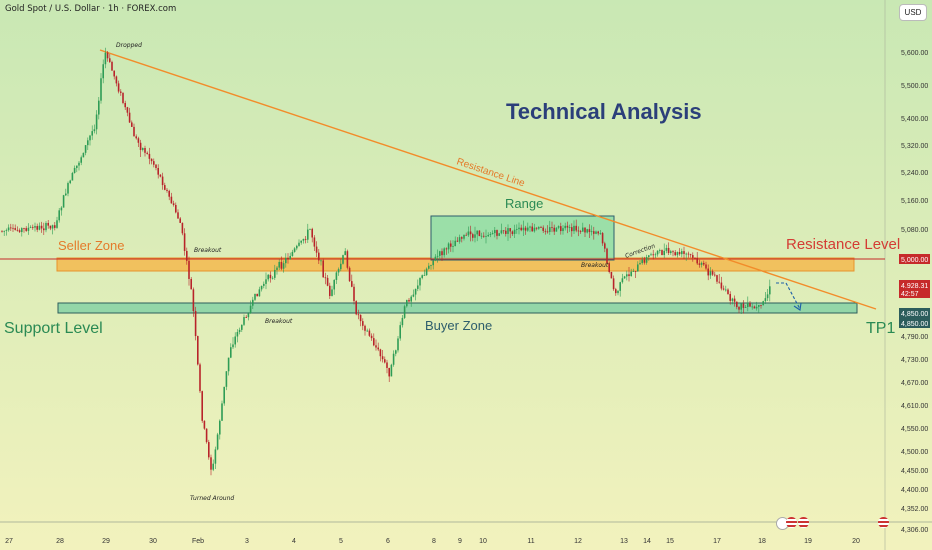 This screenshot has height=550, width=932. I want to click on breakout-label-3: Breakout, so click(595, 265).